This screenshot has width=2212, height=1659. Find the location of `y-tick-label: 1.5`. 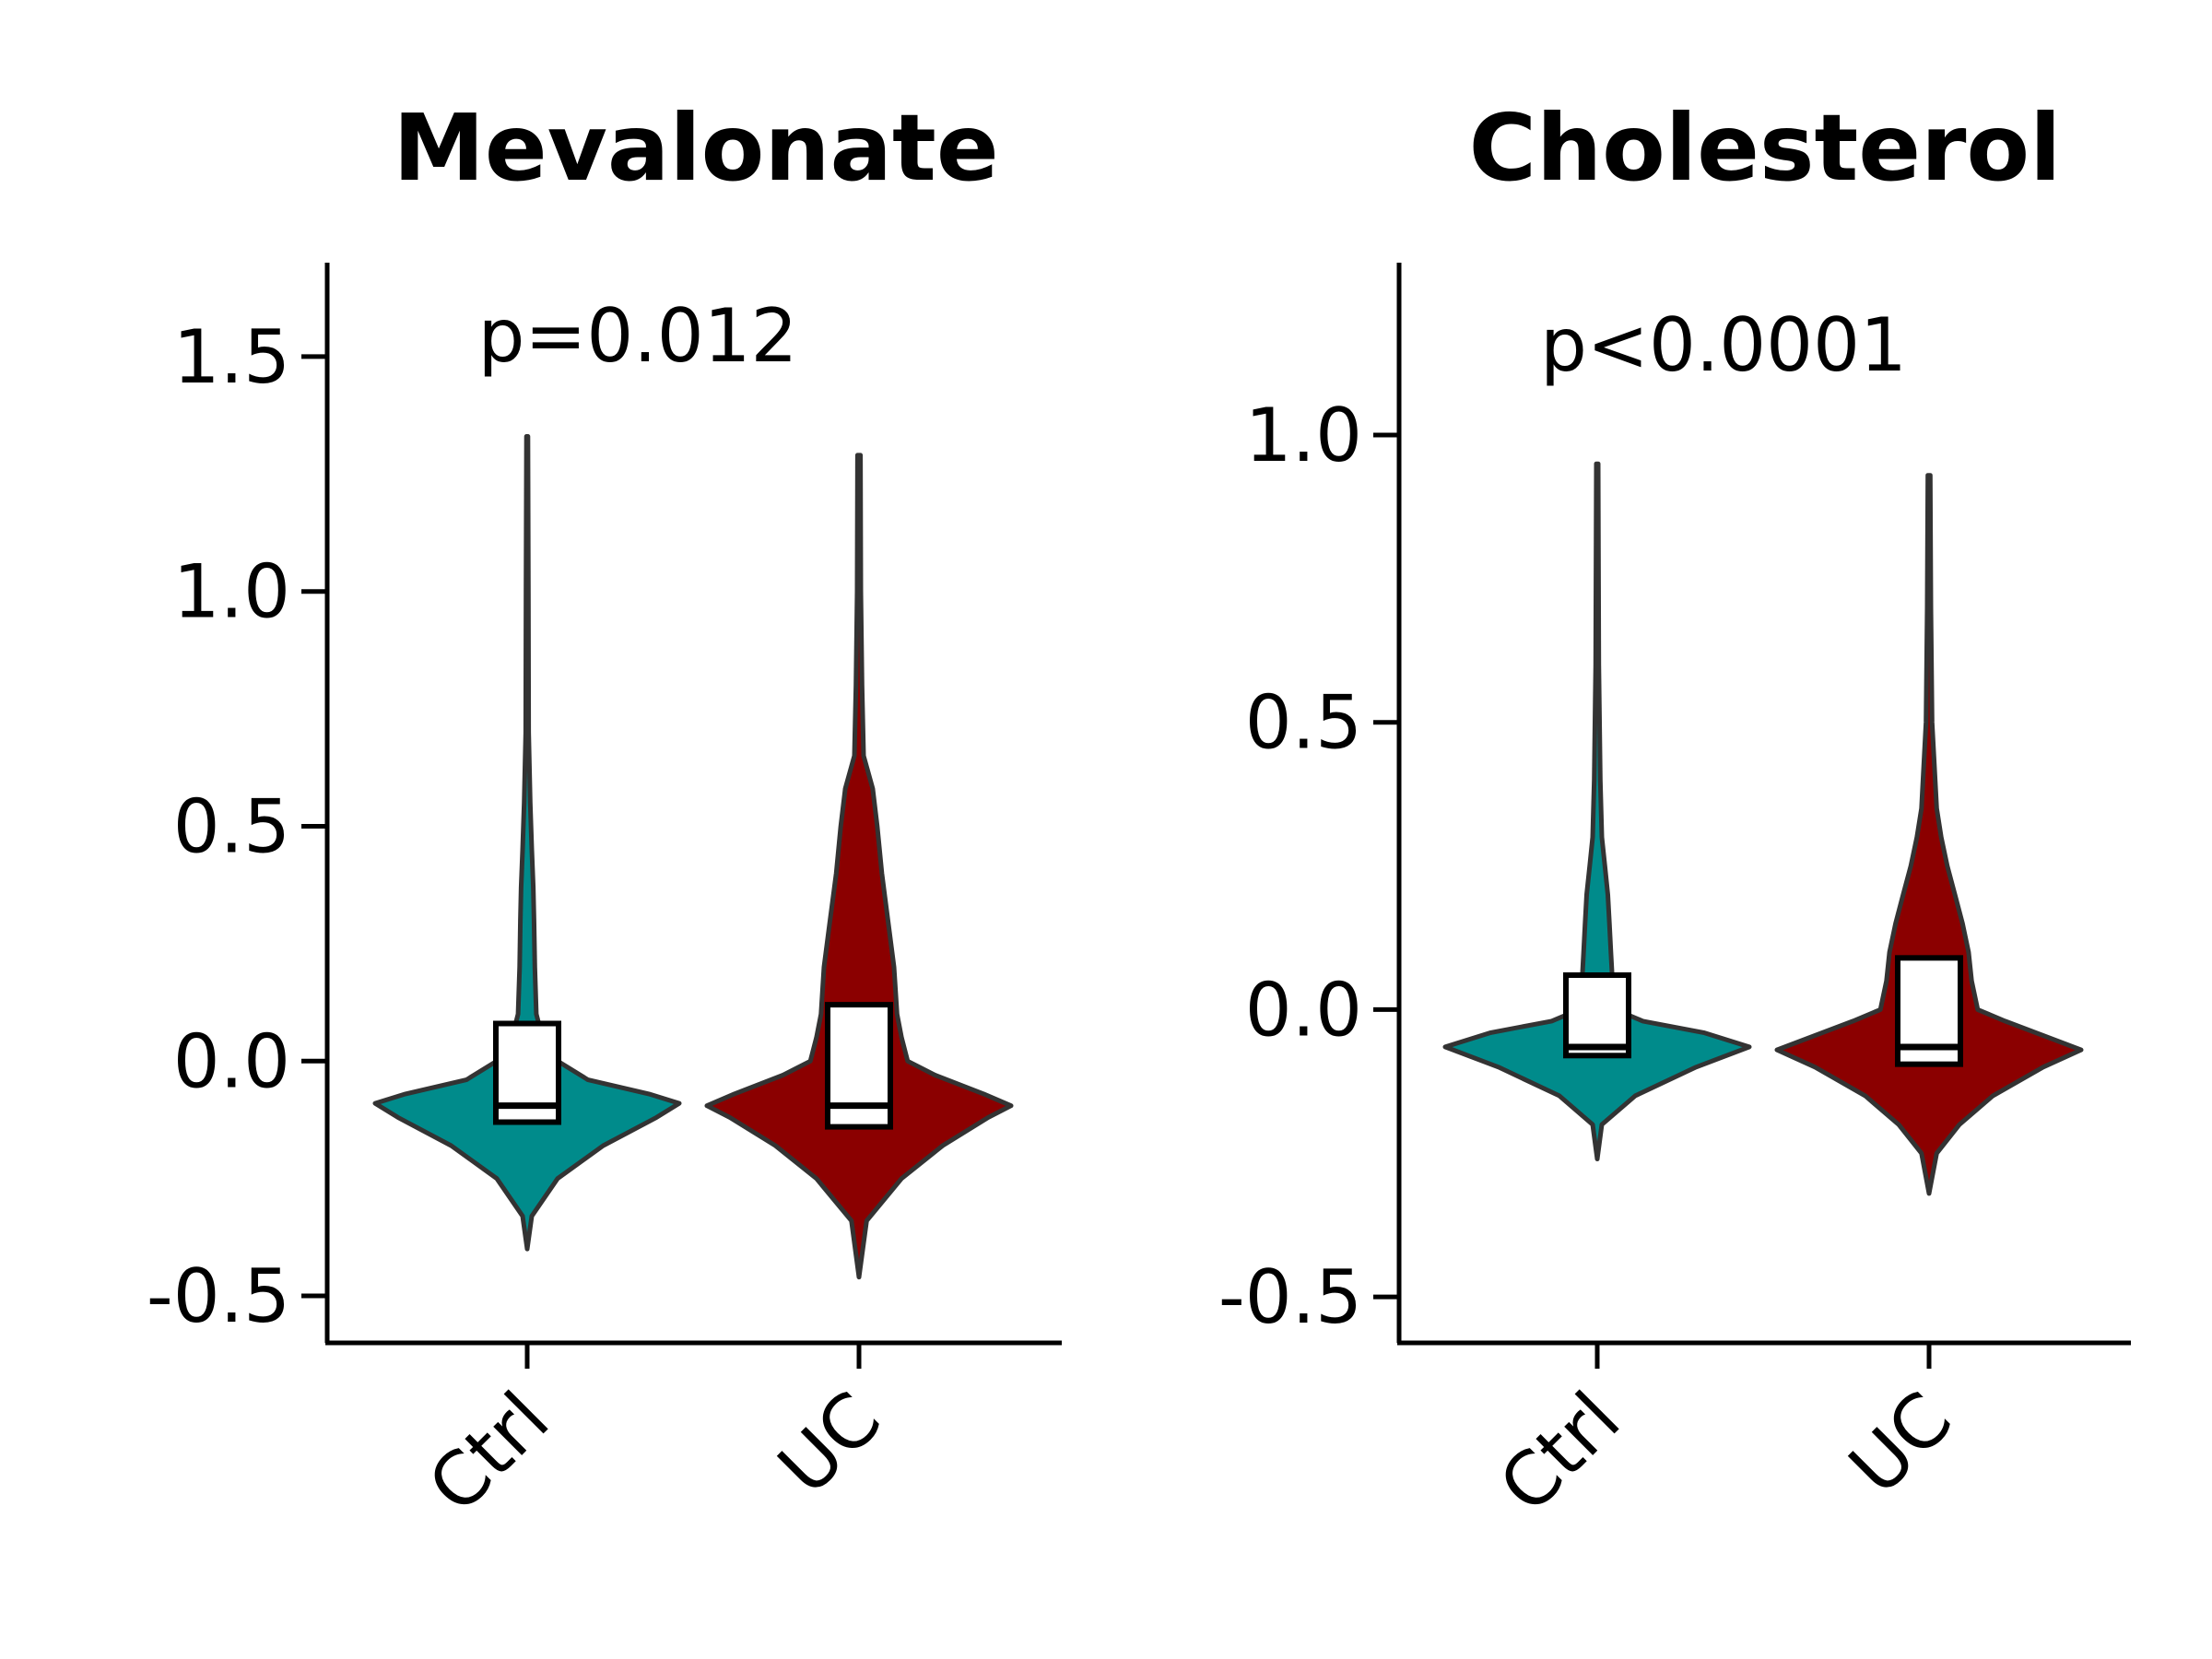

y-tick-label: 1.5 is located at coordinates (231, 357).